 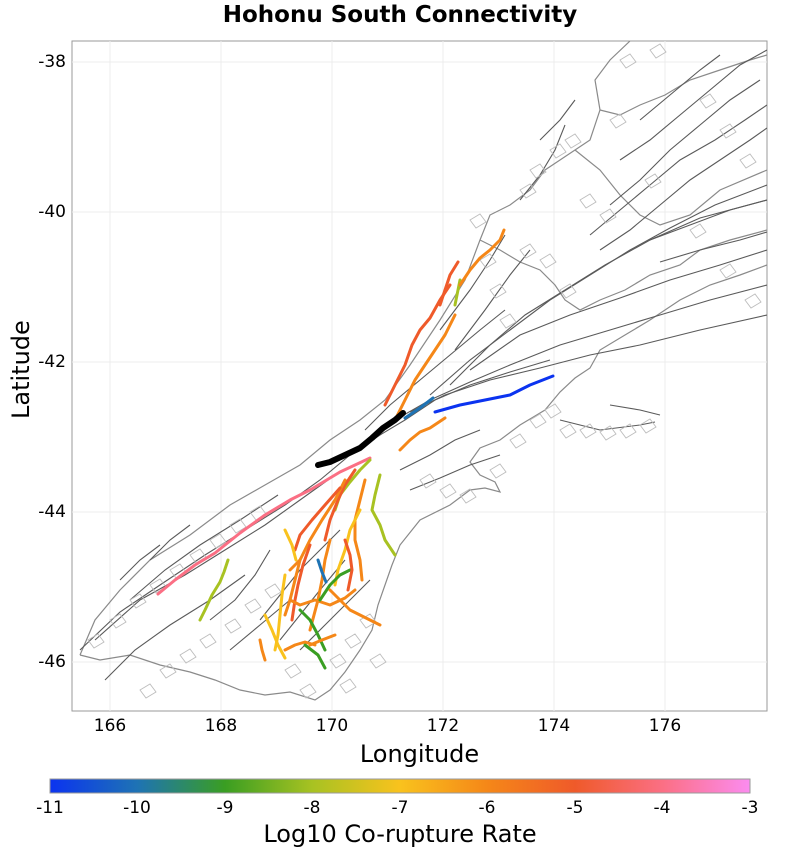 What do you see at coordinates (332, 726) in the screenshot?
I see `x-tick-label: 170` at bounding box center [332, 726].